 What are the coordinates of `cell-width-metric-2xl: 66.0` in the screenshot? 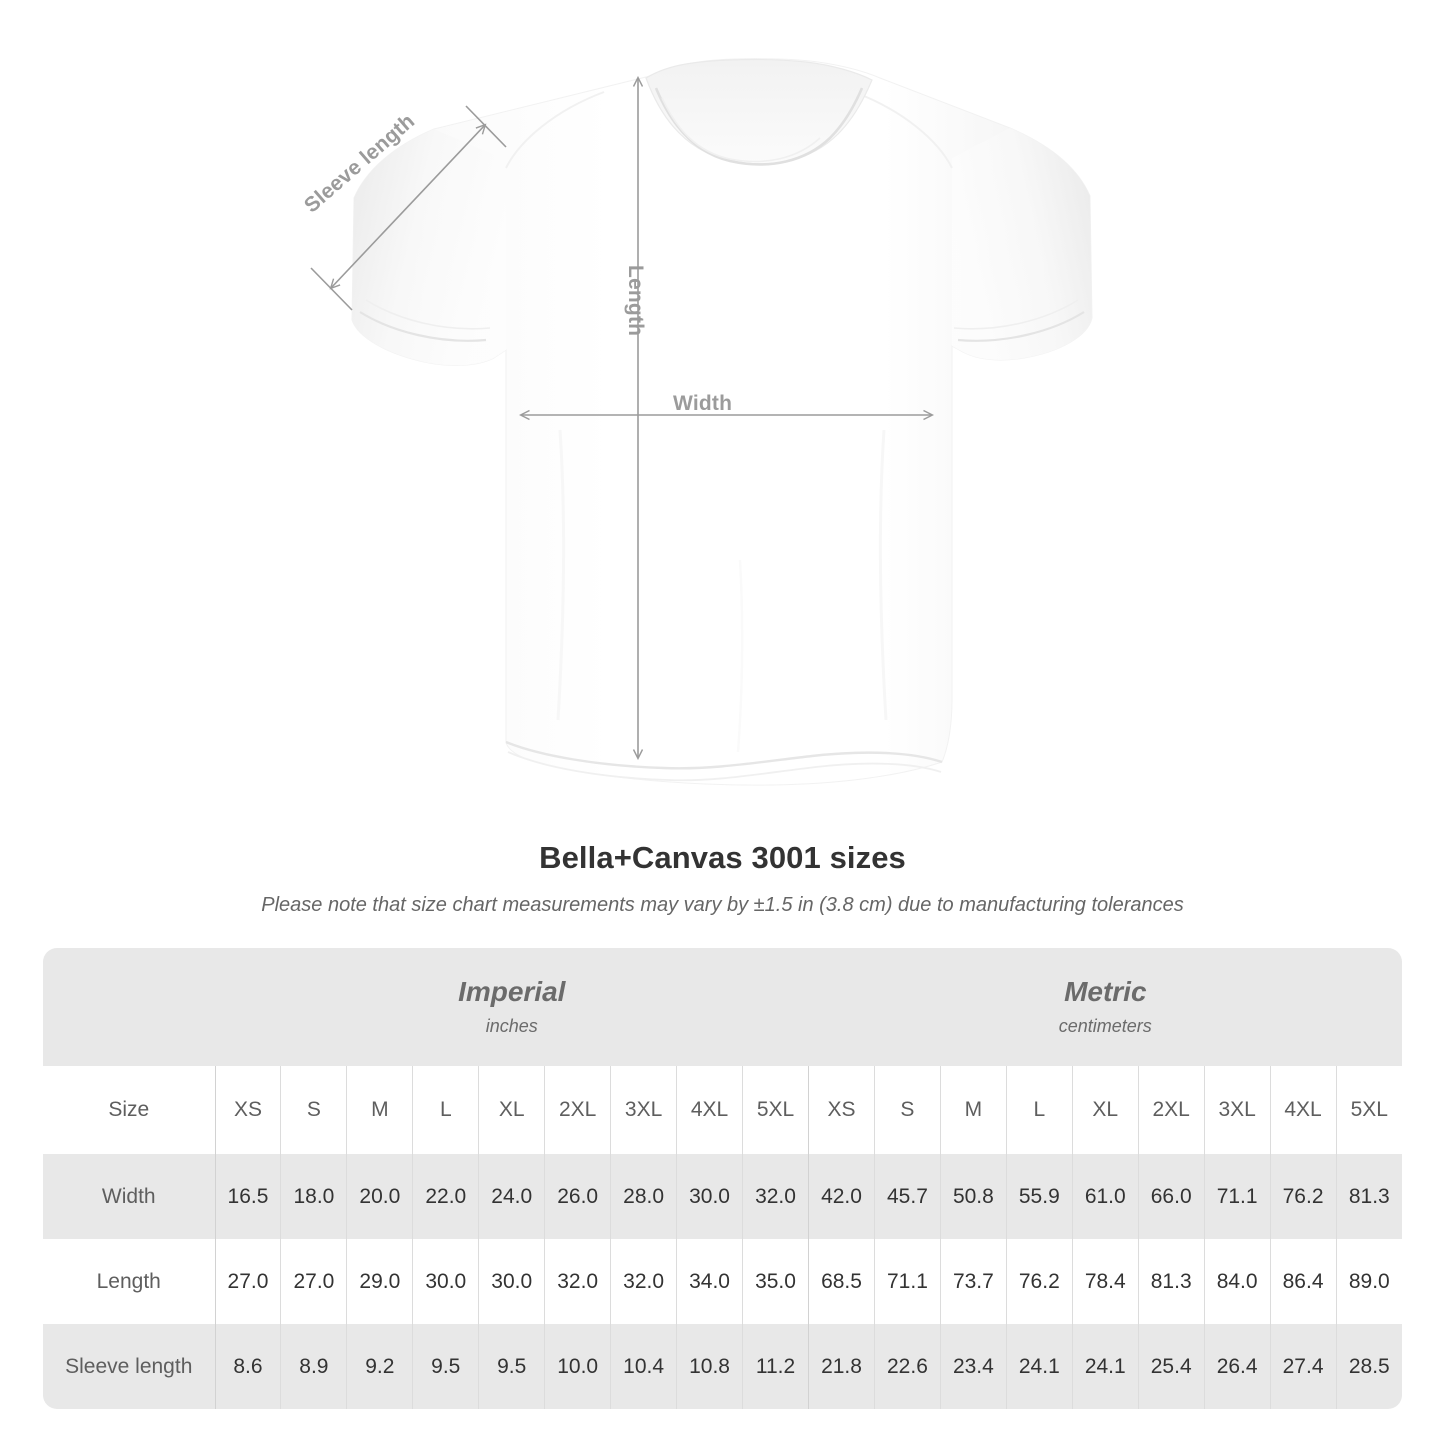 It's located at (1171, 1196).